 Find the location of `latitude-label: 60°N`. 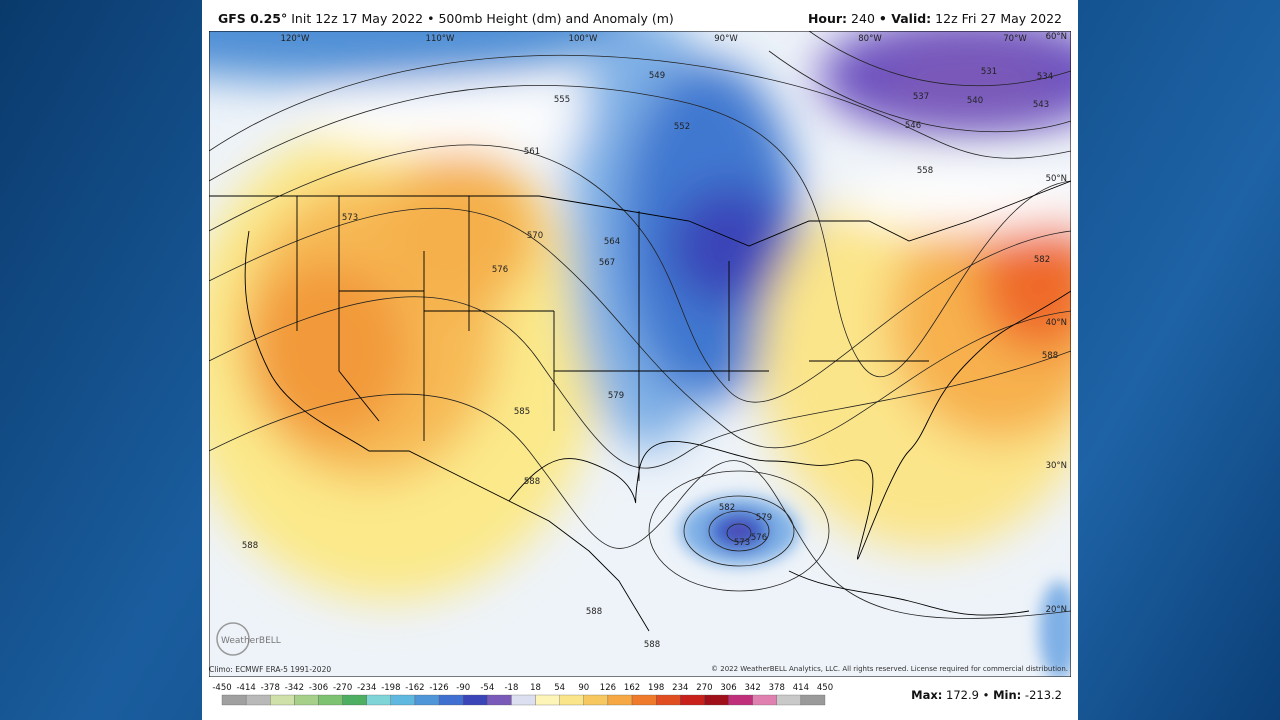

latitude-label: 60°N is located at coordinates (1056, 37).